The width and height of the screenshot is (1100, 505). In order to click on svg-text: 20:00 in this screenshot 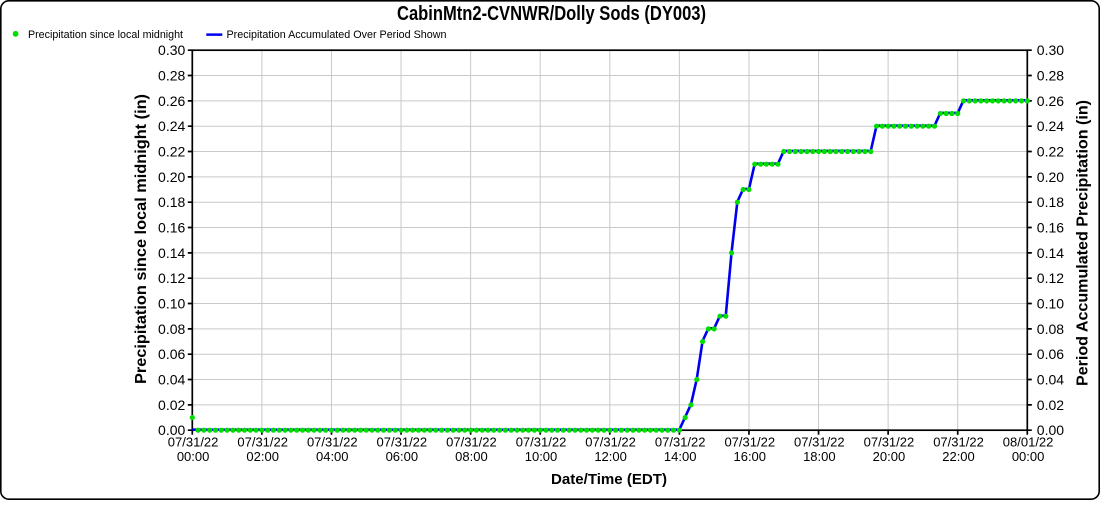, I will do `click(889, 456)`.